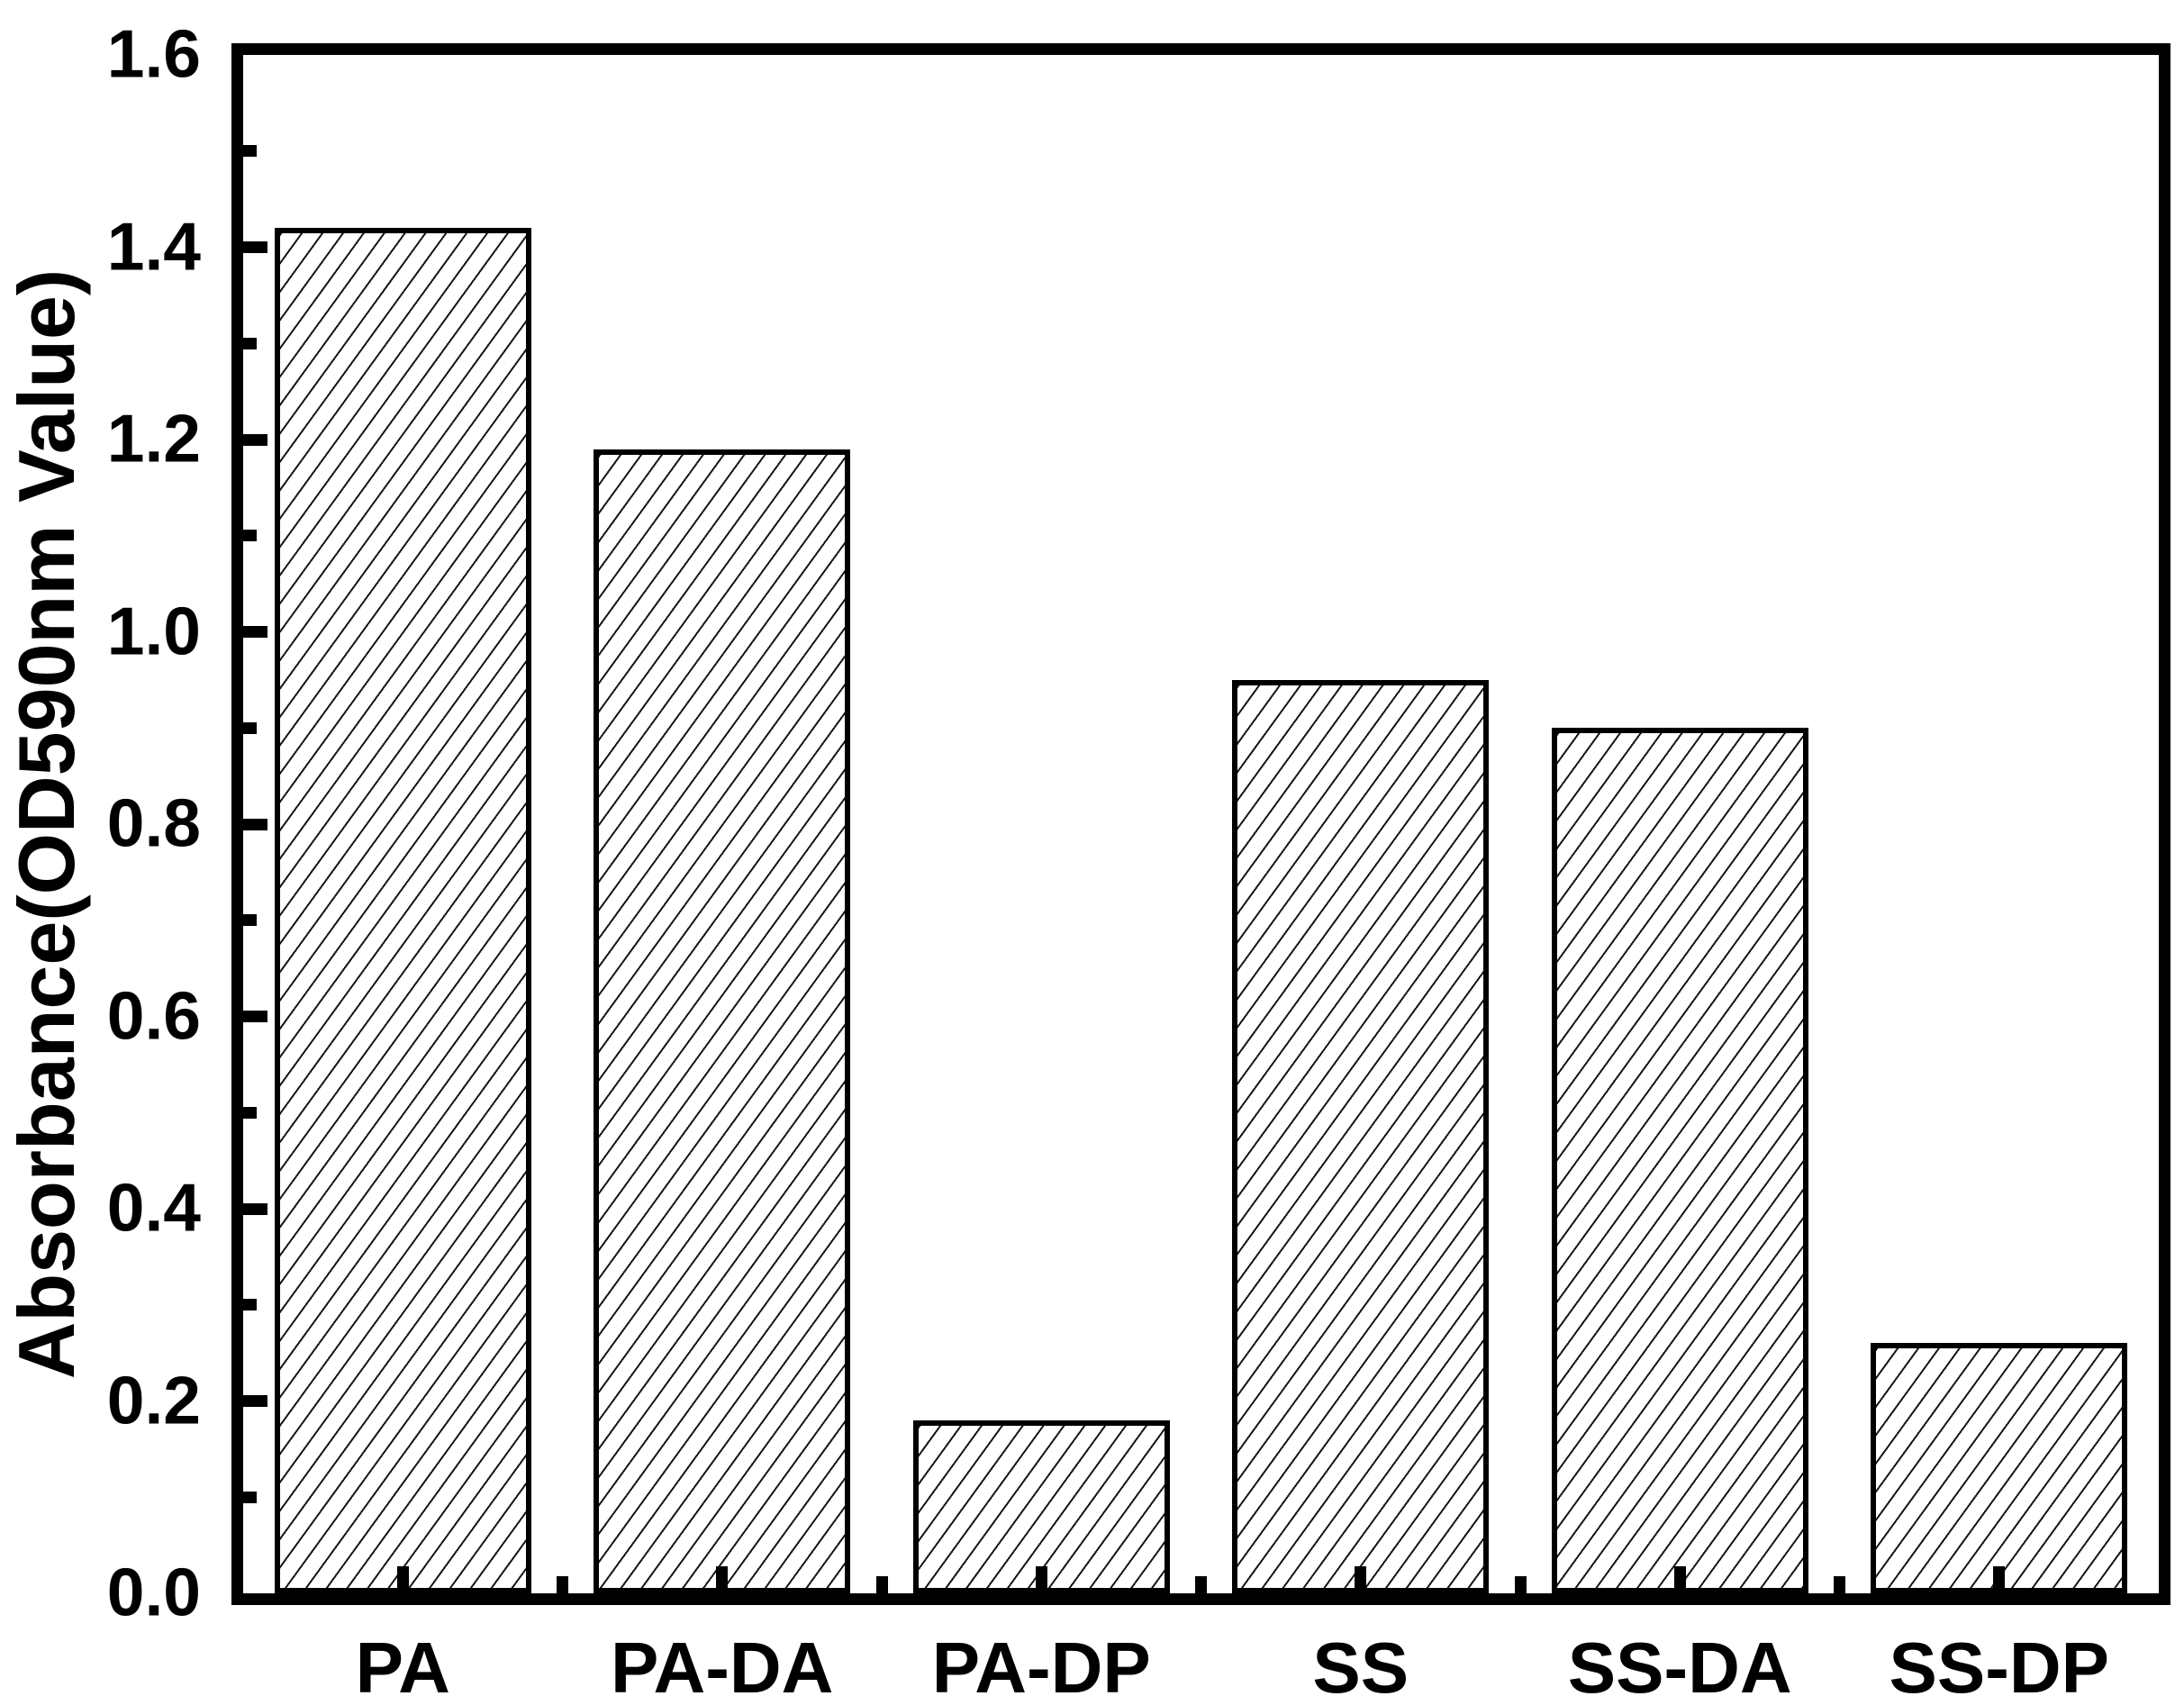 The height and width of the screenshot is (1696, 2184). Describe the element at coordinates (154, 823) in the screenshot. I see `y-tick-label: 0.8` at that location.